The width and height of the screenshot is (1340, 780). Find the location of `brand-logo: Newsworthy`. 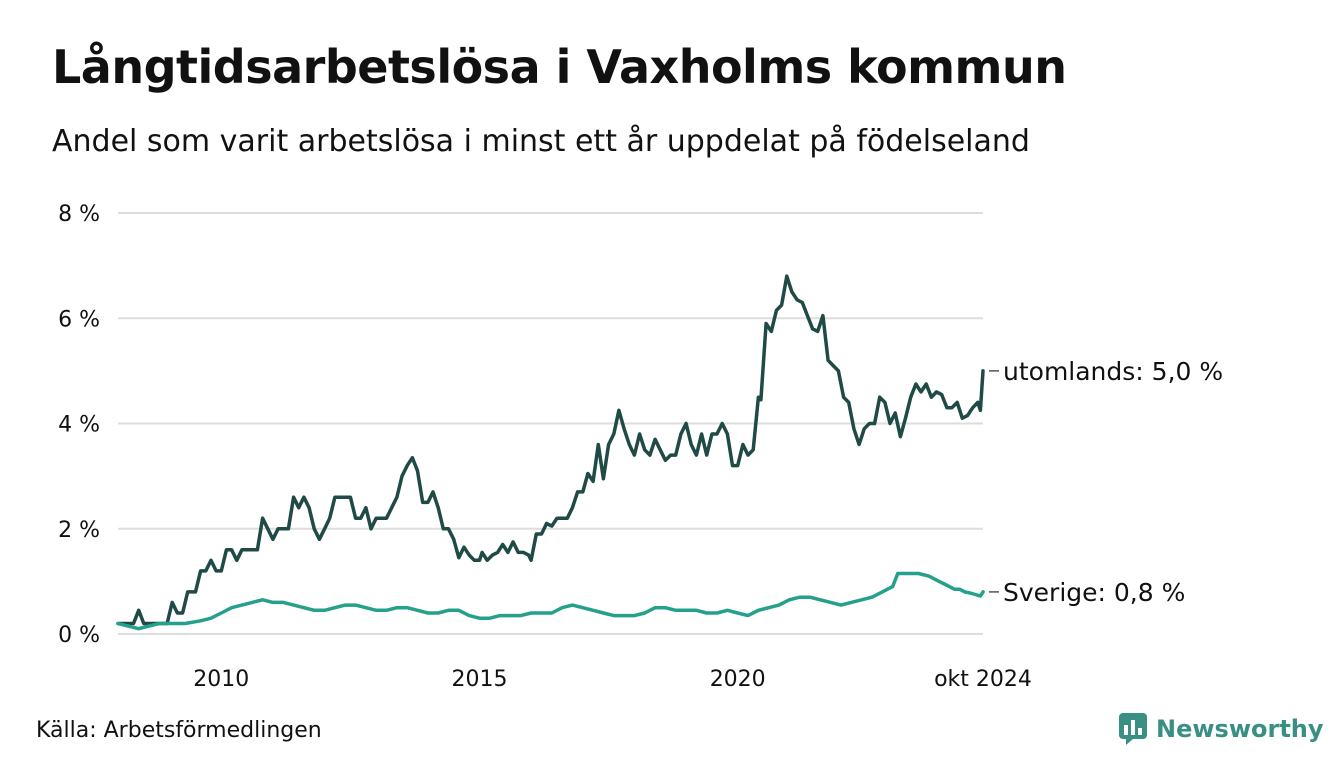

brand-logo: Newsworthy is located at coordinates (1221, 729).